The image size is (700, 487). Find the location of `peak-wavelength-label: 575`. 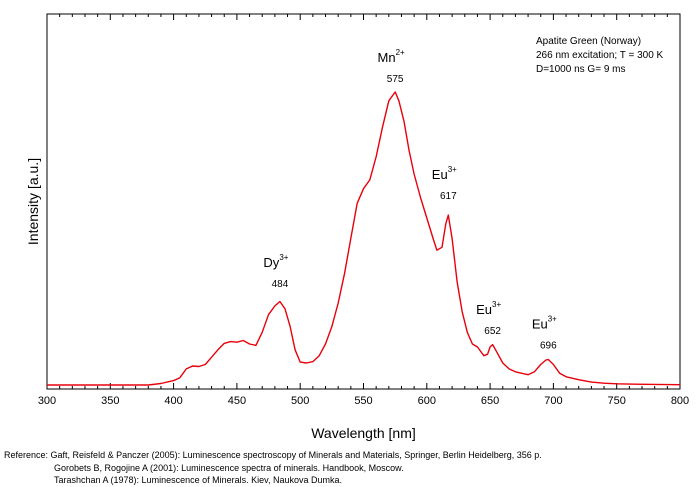

peak-wavelength-label: 575 is located at coordinates (395, 79).